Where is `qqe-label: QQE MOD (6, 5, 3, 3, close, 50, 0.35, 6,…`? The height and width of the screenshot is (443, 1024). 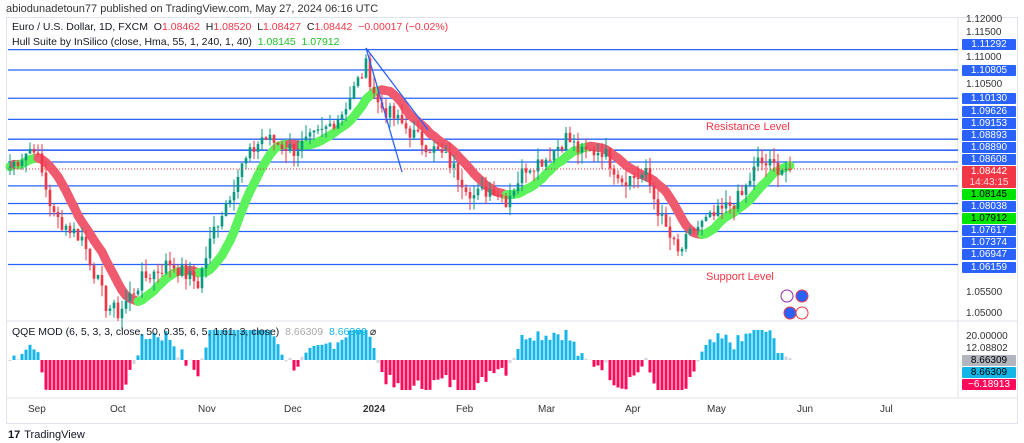
qqe-label: QQE MOD (6, 5, 3, 3, close, 50, 0.35, 6,… is located at coordinates (146, 332).